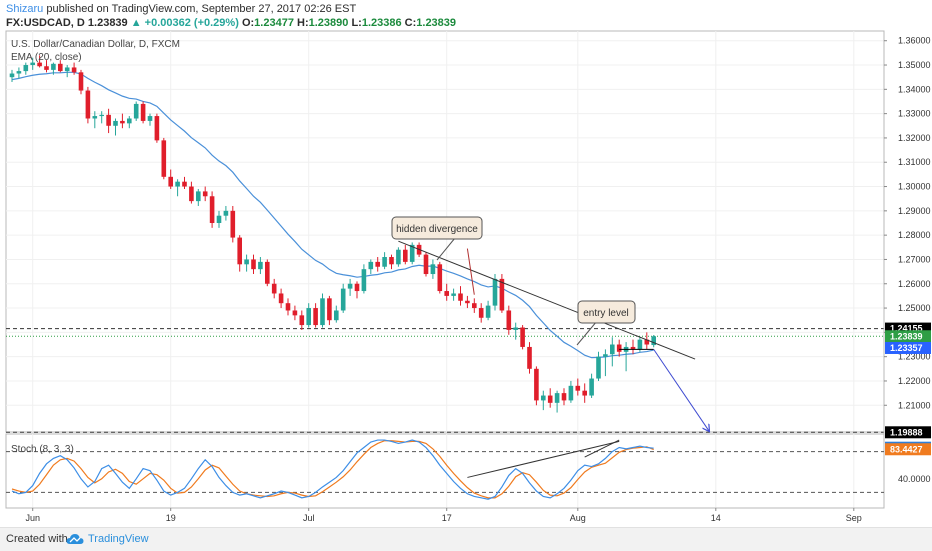 This screenshot has width=932, height=551. What do you see at coordinates (908, 462) in the screenshot?
I see `stoch-axis: 40.000085.737183.4427` at bounding box center [908, 462].